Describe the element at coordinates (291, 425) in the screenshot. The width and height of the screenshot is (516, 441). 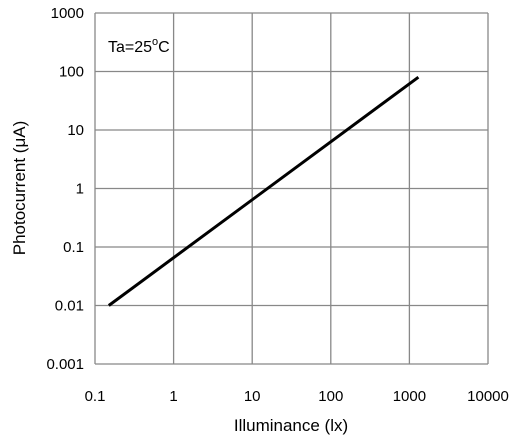
I see `x-axis-title: Illuminance (lx)` at that location.